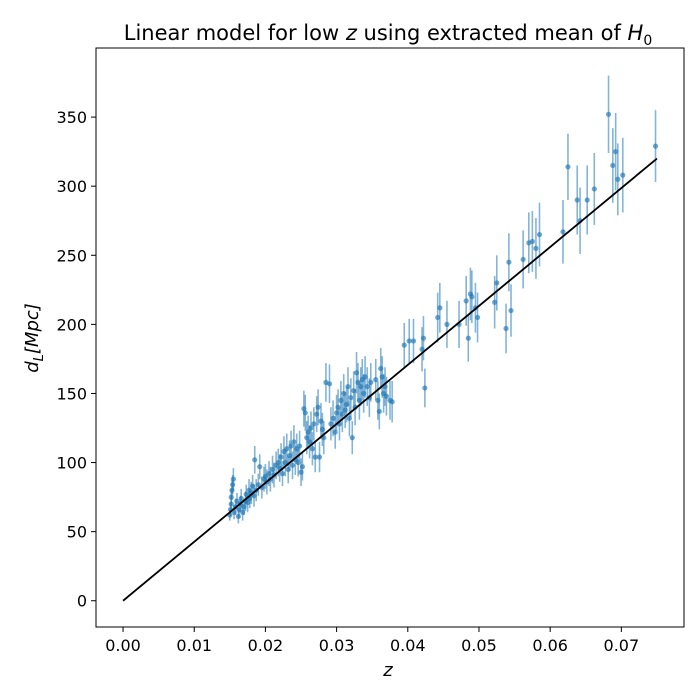 The width and height of the screenshot is (700, 700). Describe the element at coordinates (372, 641) in the screenshot. I see `x-axis: 0.00 0.01 0.02 0.03 0.04 0.05 0.06 0.07` at that location.